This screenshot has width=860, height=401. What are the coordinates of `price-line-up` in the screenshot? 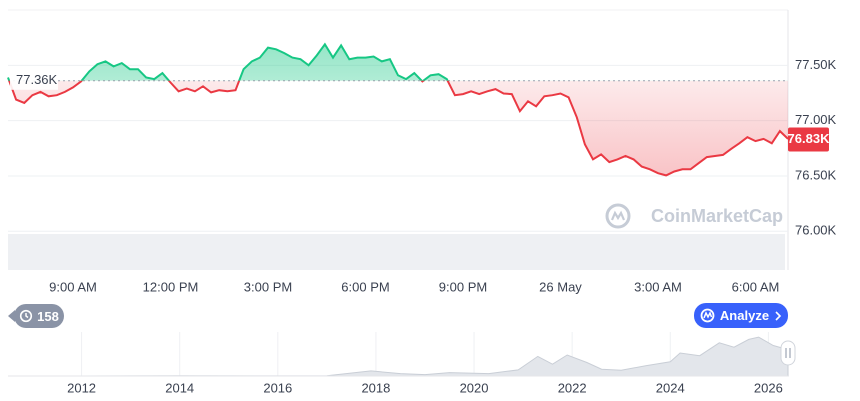 It's located at (228, 61).